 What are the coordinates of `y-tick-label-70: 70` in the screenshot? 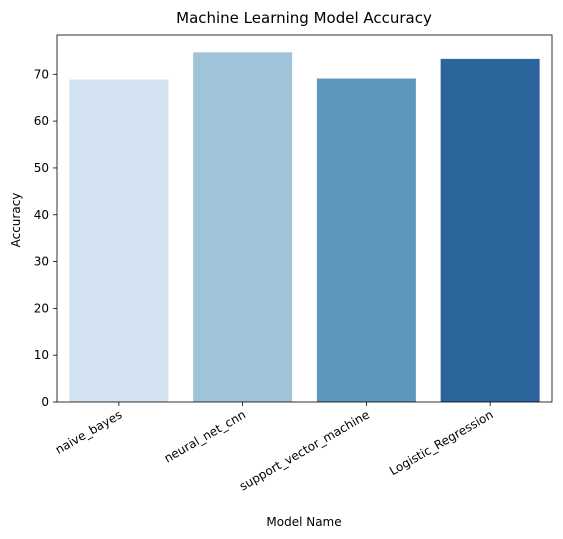 It's located at (41, 74).